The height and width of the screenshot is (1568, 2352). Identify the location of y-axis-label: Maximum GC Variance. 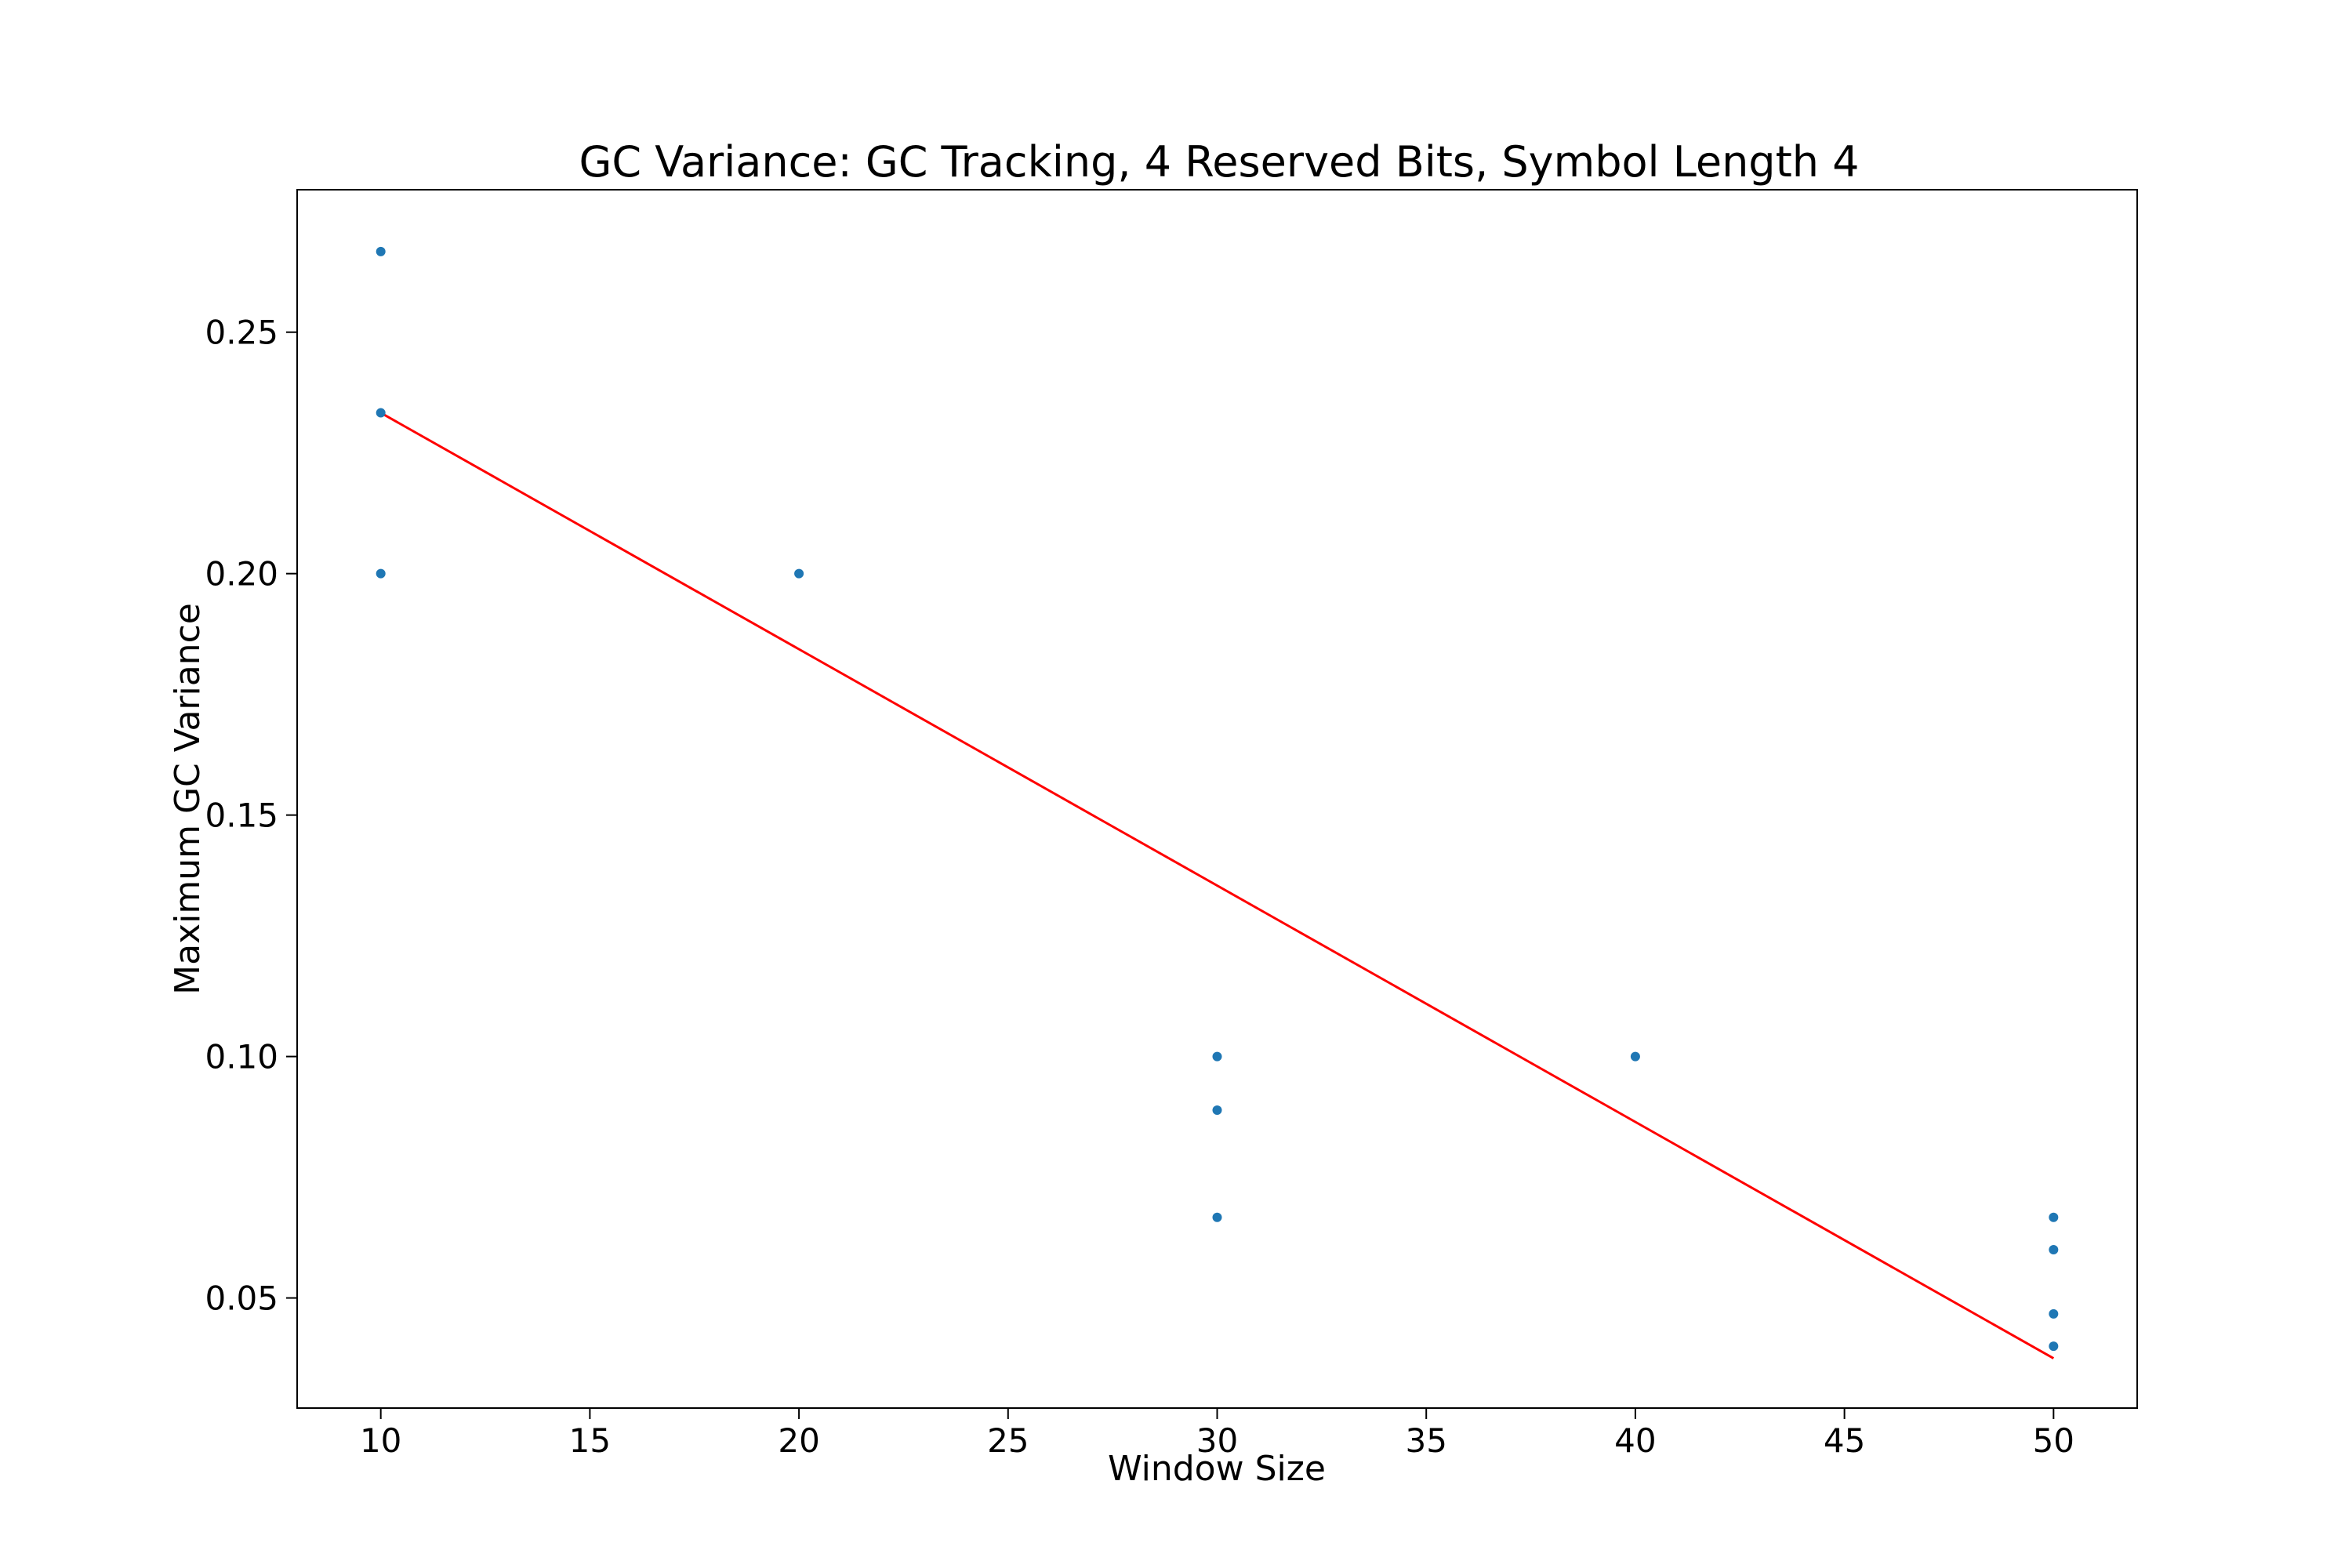
(188, 799).